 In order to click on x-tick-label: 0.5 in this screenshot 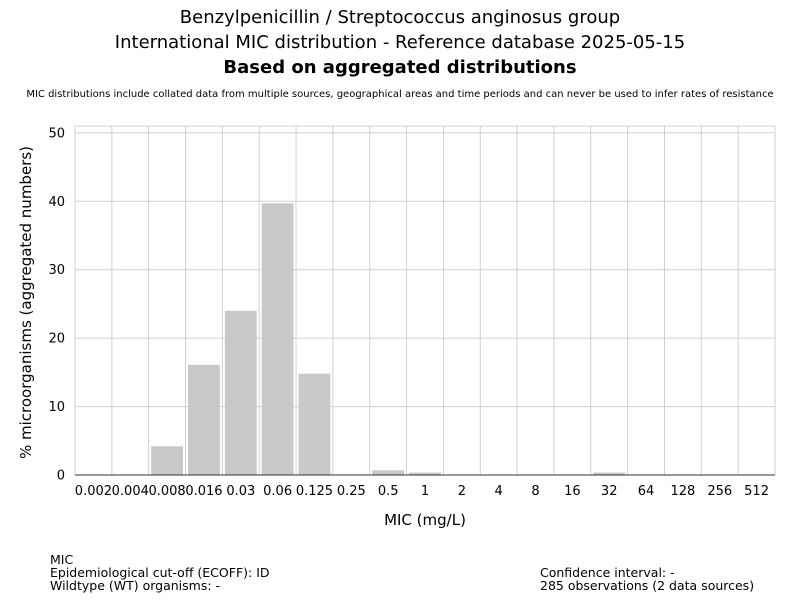, I will do `click(388, 491)`.